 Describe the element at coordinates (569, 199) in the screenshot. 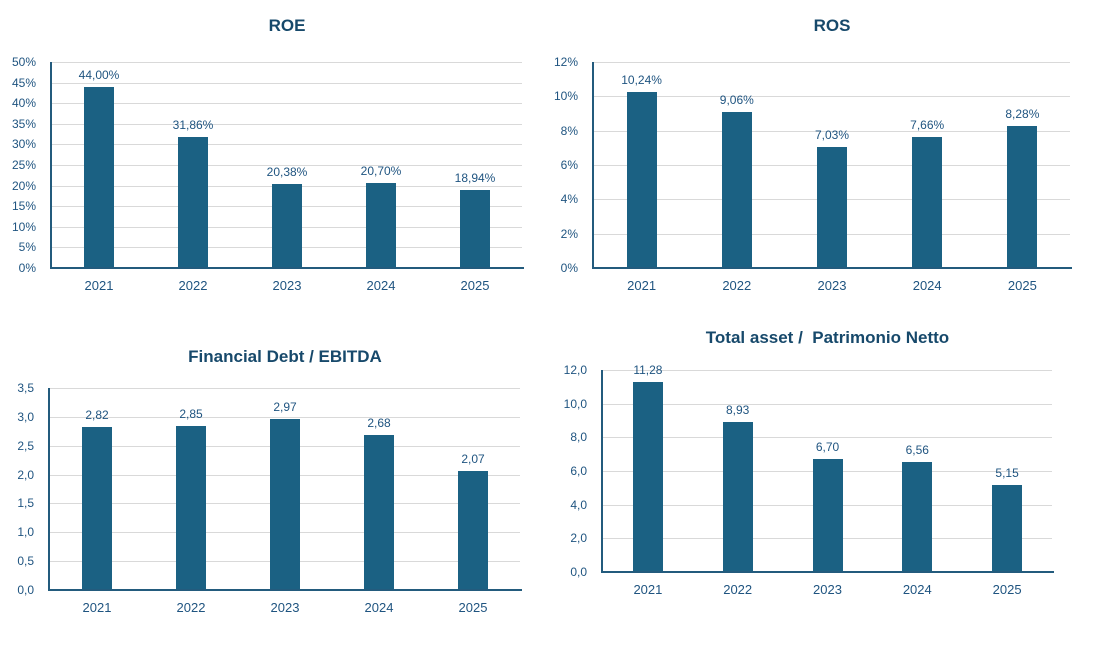

I see `y-axis-tick-label: 4%` at that location.